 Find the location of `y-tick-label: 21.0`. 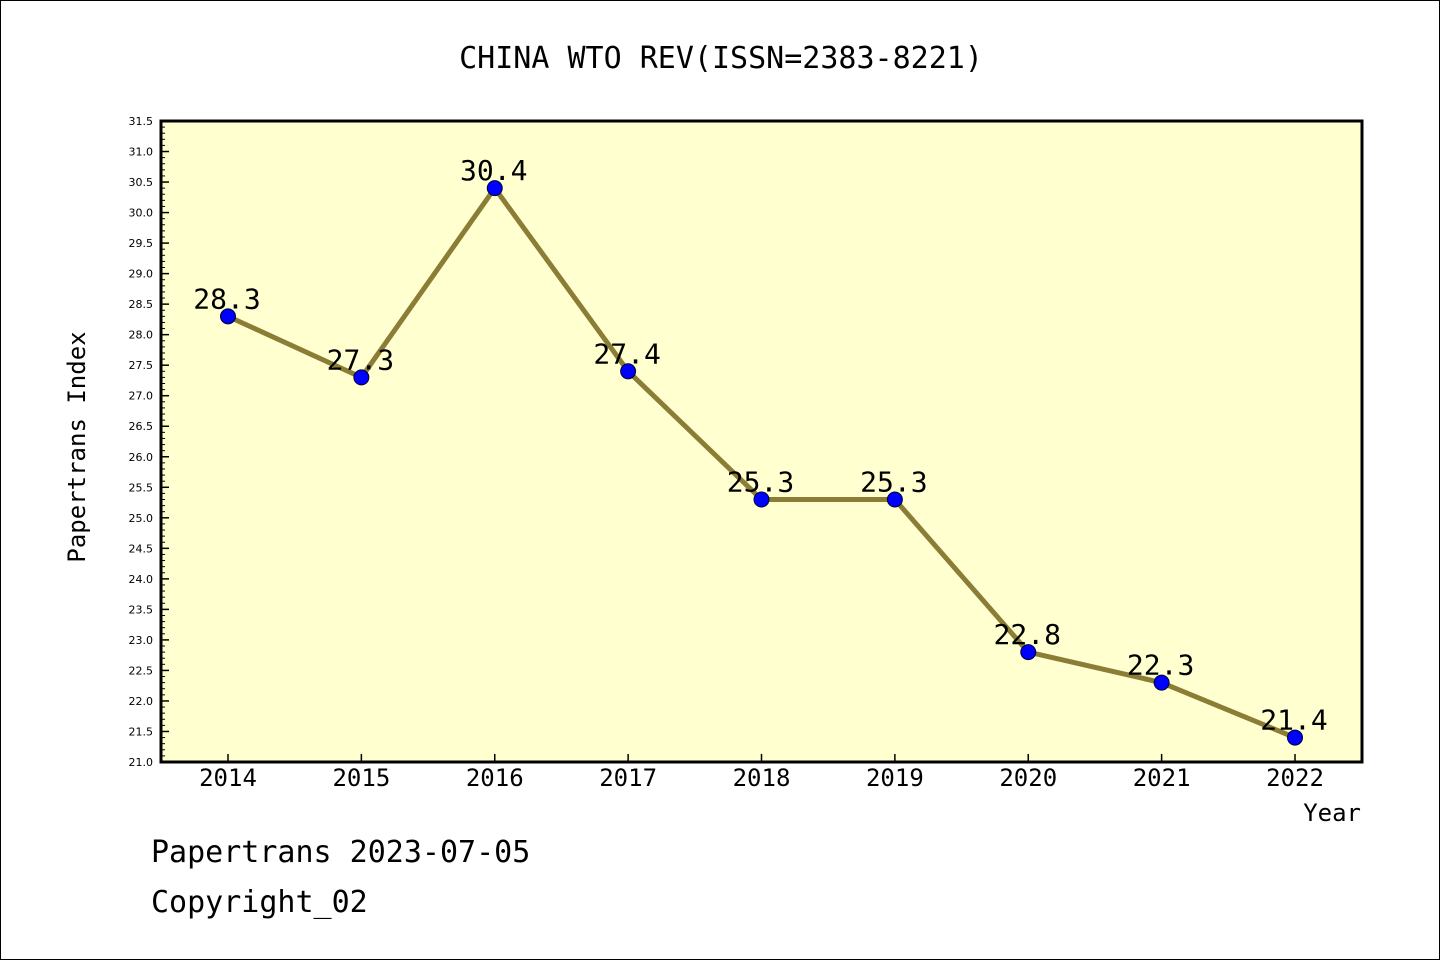

y-tick-label: 21.0 is located at coordinates (141, 762).